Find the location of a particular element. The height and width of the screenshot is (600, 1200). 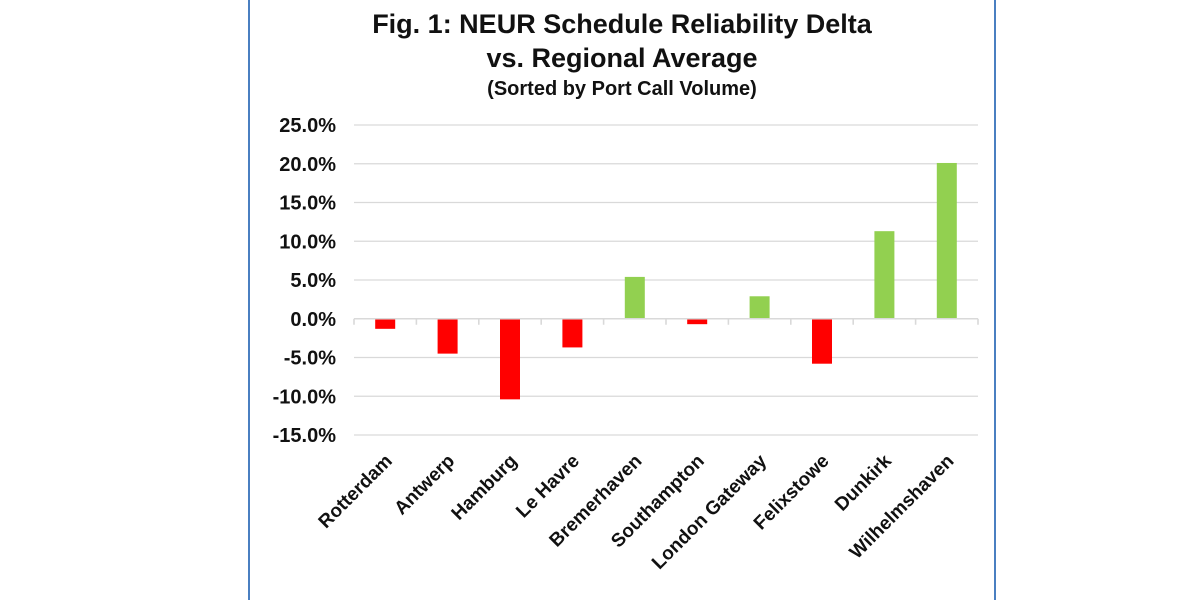

y-tick-label: -5.0% is located at coordinates (310, 359).